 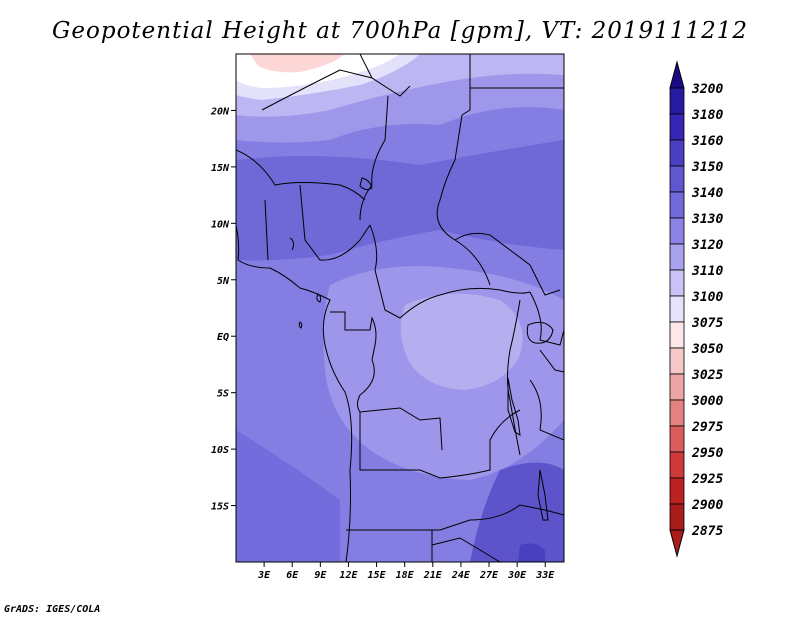 I want to click on colorbar-label: 3000, so click(x=707, y=401).